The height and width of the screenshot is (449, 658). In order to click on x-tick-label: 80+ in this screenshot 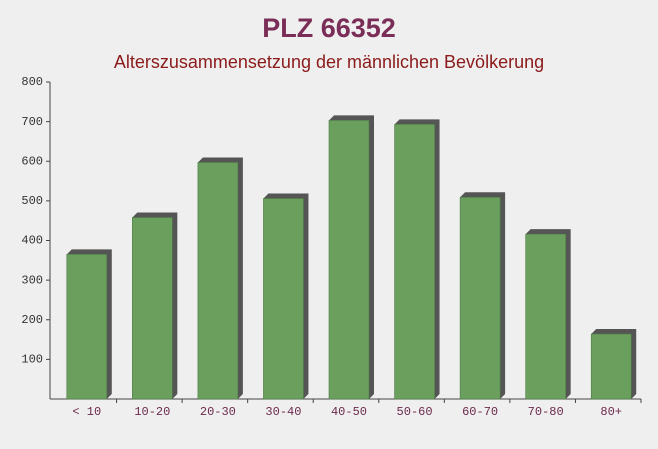, I will do `click(611, 412)`.